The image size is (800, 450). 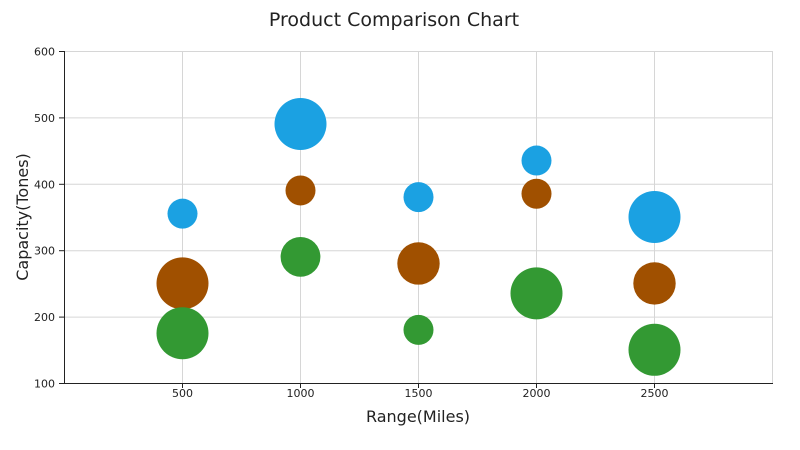 What do you see at coordinates (44, 251) in the screenshot?
I see `y-tick-label: 300` at bounding box center [44, 251].